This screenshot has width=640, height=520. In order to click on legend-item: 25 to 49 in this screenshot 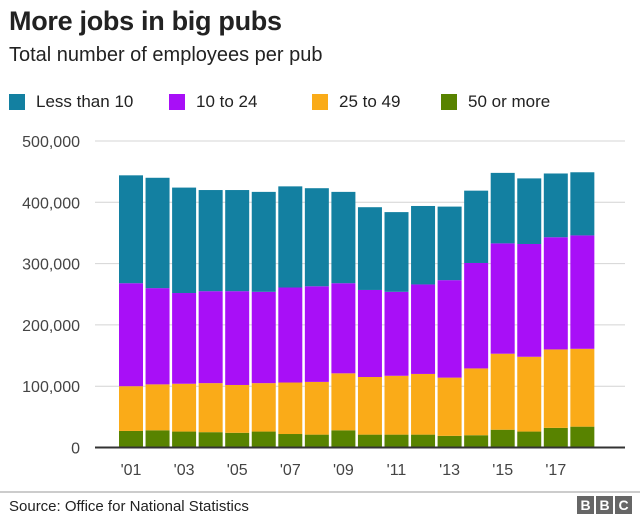, I will do `click(356, 102)`.